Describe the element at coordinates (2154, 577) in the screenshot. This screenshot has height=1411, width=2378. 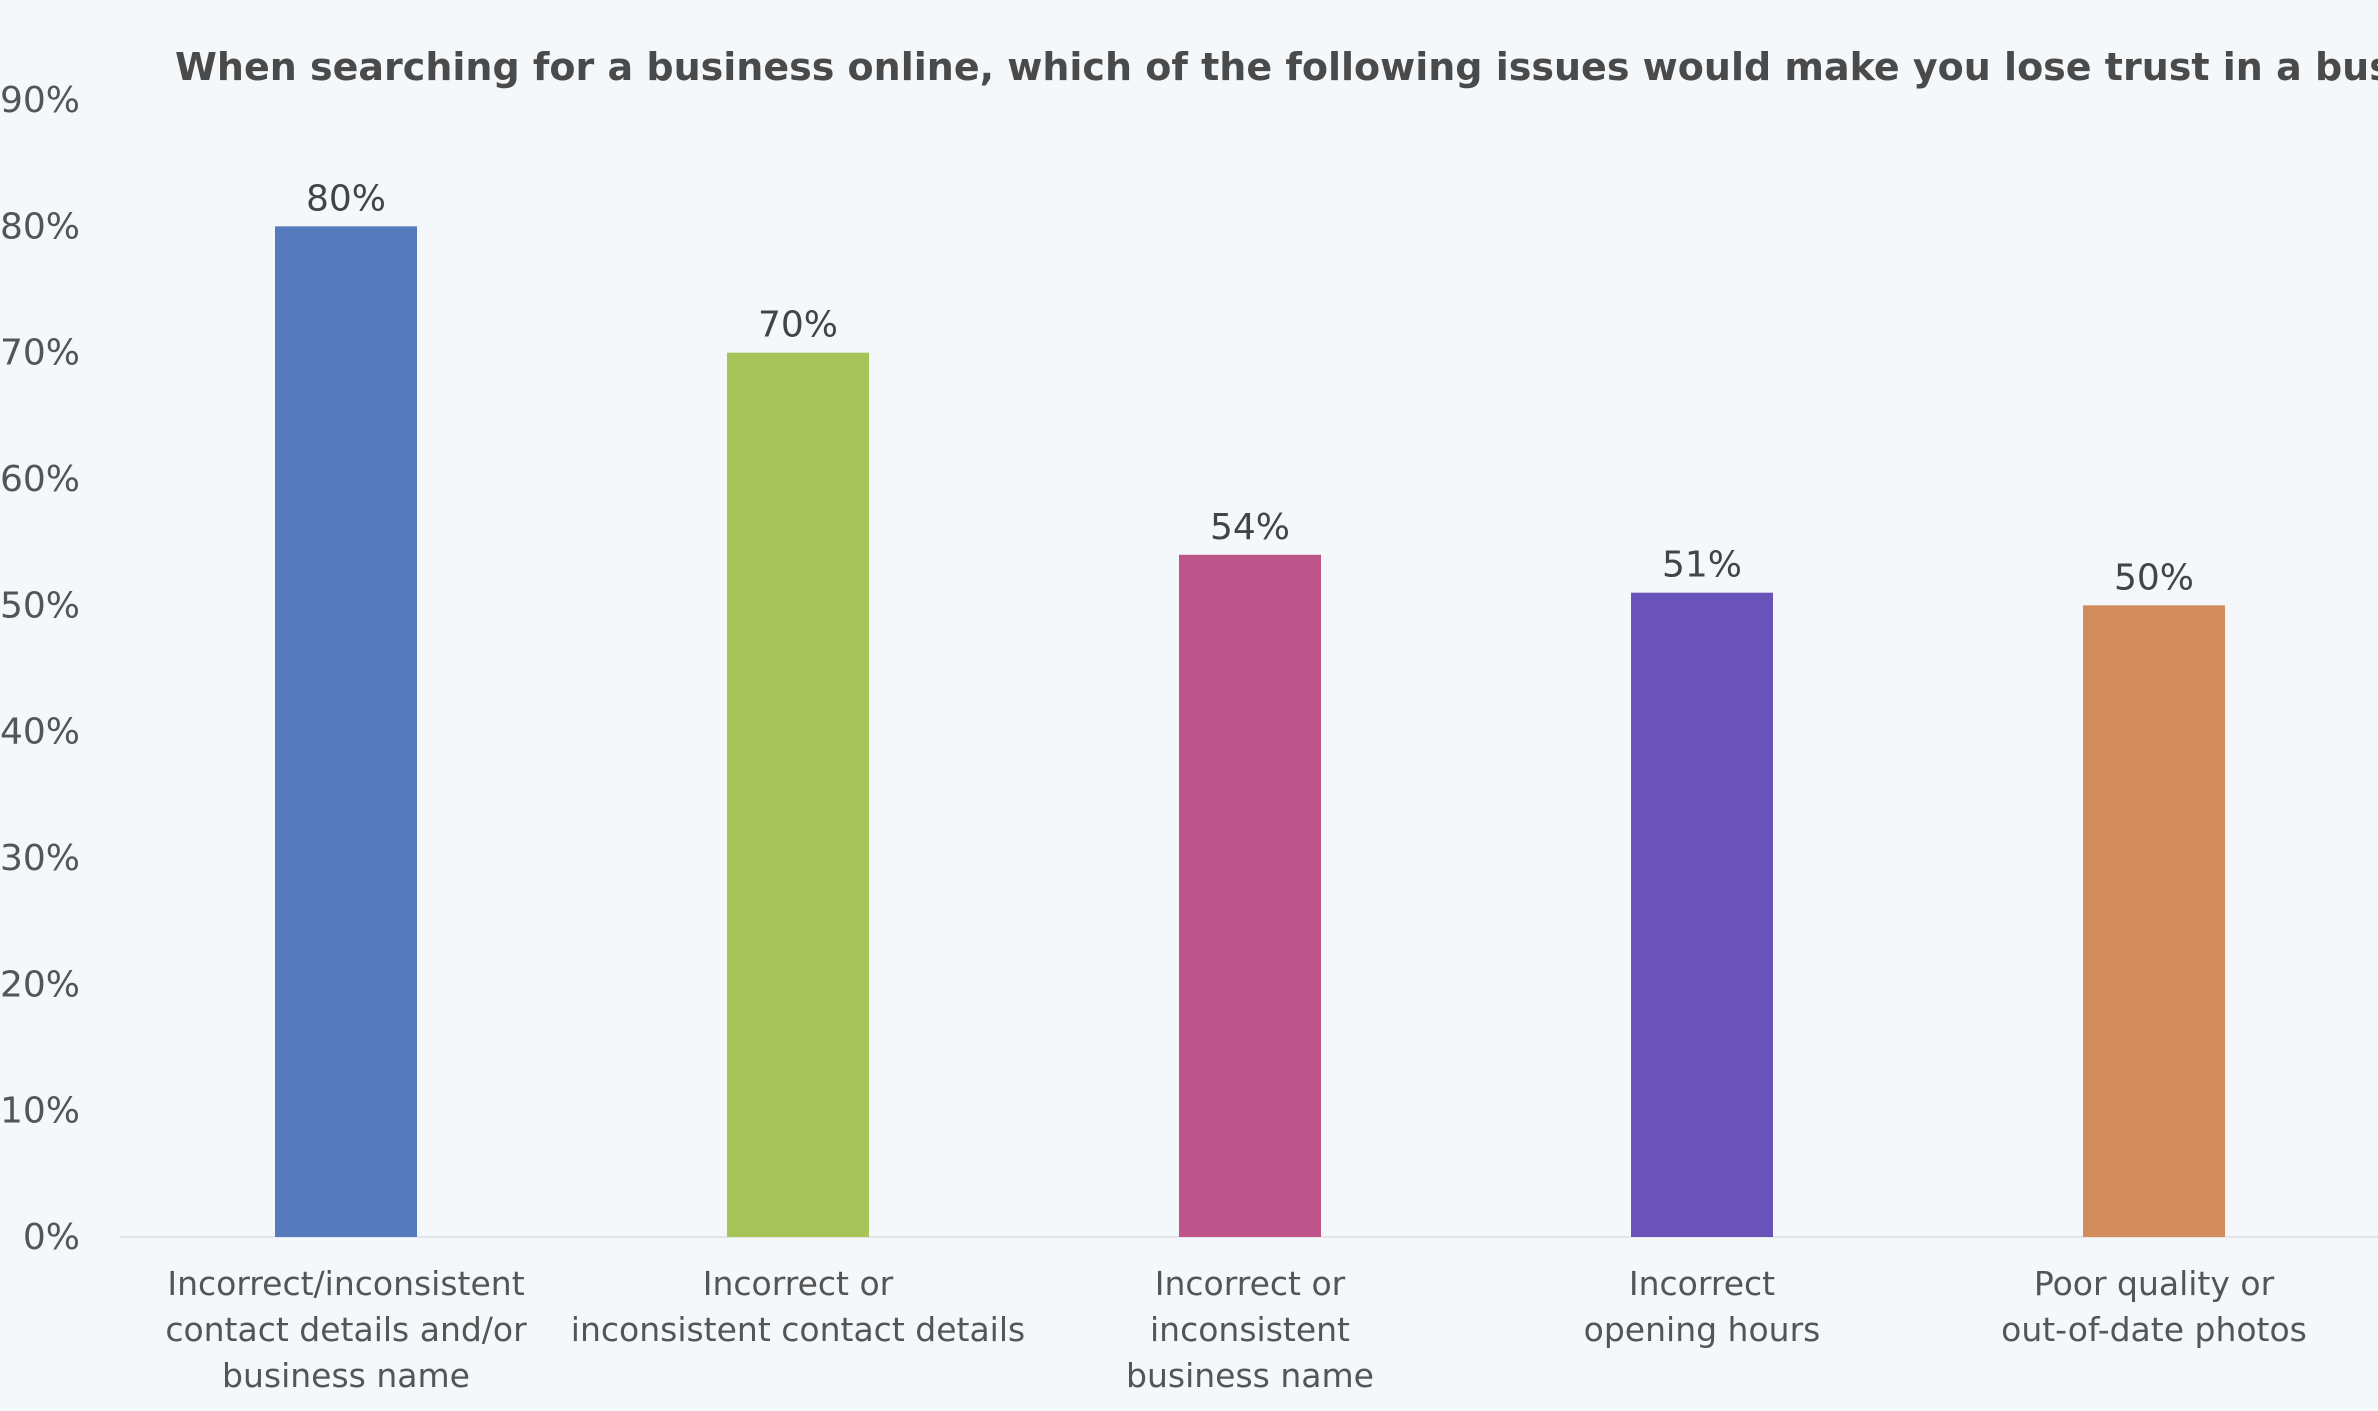
I see `data-label: 50%` at that location.